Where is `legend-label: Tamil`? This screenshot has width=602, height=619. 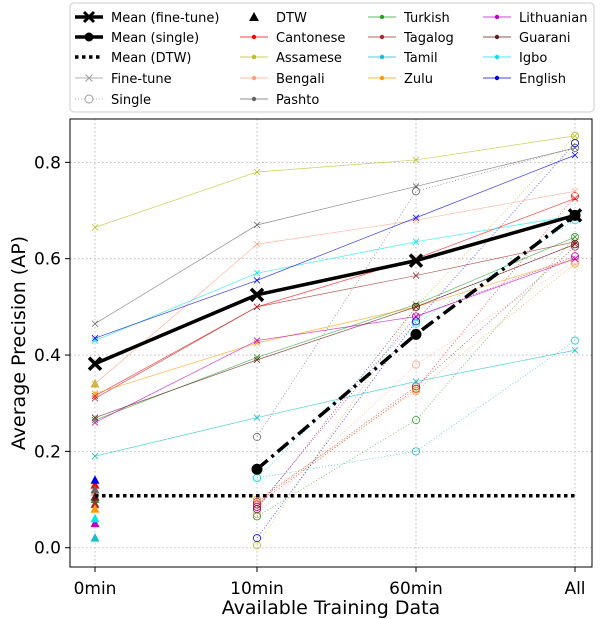
legend-label: Tamil is located at coordinates (420, 58).